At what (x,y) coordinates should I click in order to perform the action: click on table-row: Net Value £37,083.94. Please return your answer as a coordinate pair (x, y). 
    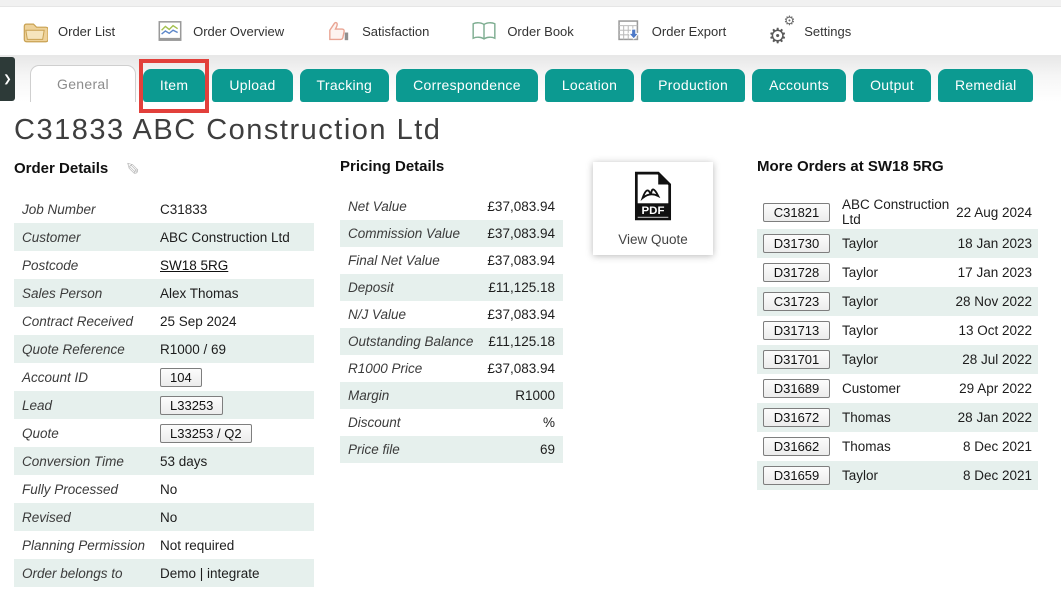
    Looking at the image, I should click on (451, 206).